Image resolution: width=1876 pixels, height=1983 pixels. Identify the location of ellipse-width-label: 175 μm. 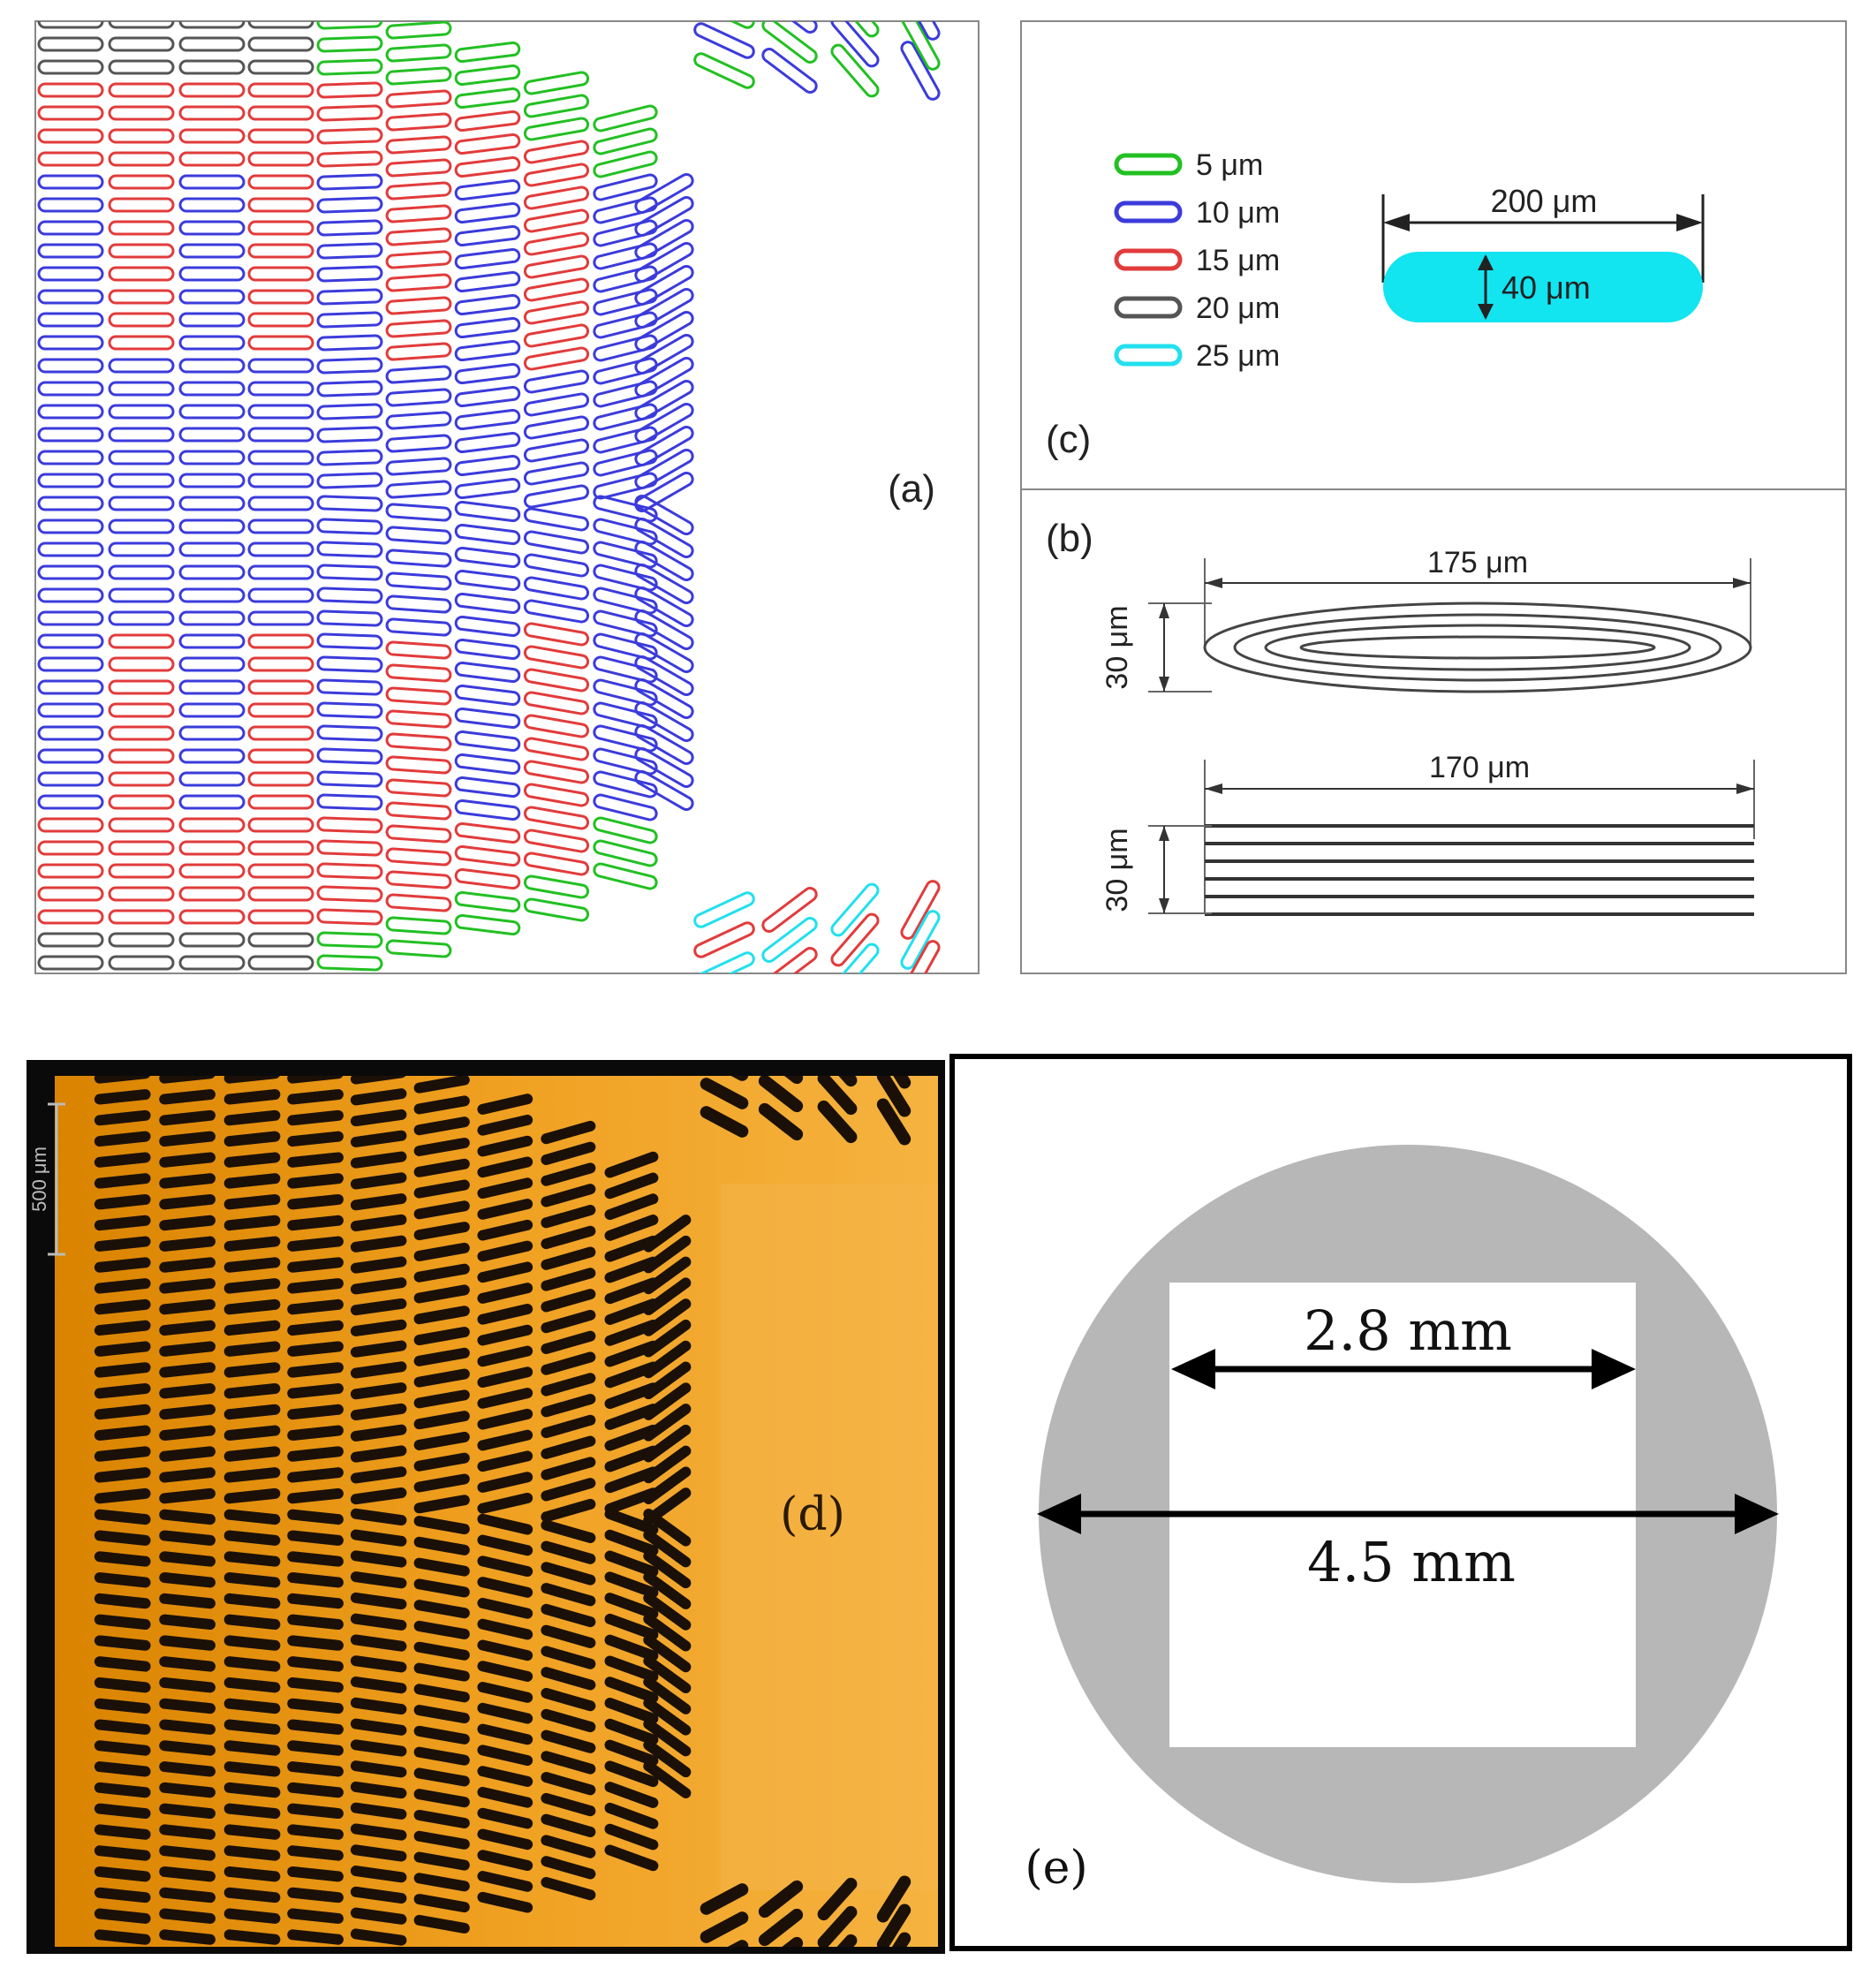
(1477, 562).